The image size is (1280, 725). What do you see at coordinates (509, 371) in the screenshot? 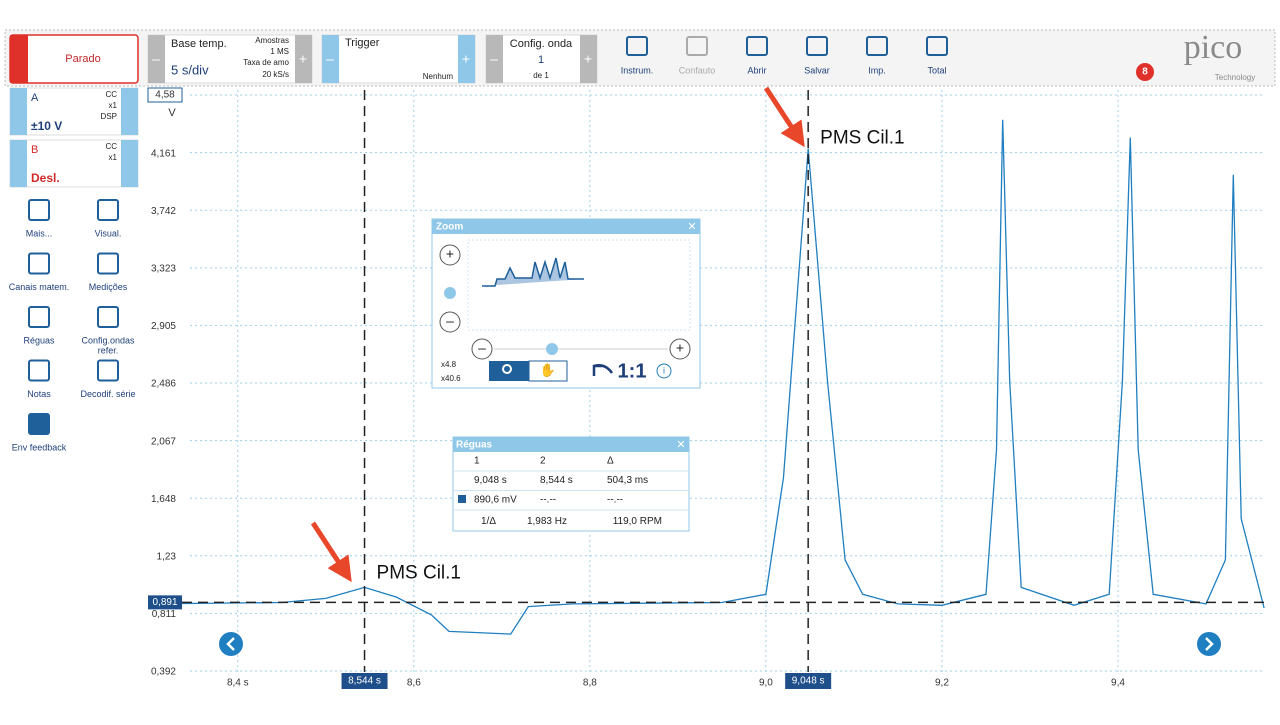
I see `zoom-tool` at bounding box center [509, 371].